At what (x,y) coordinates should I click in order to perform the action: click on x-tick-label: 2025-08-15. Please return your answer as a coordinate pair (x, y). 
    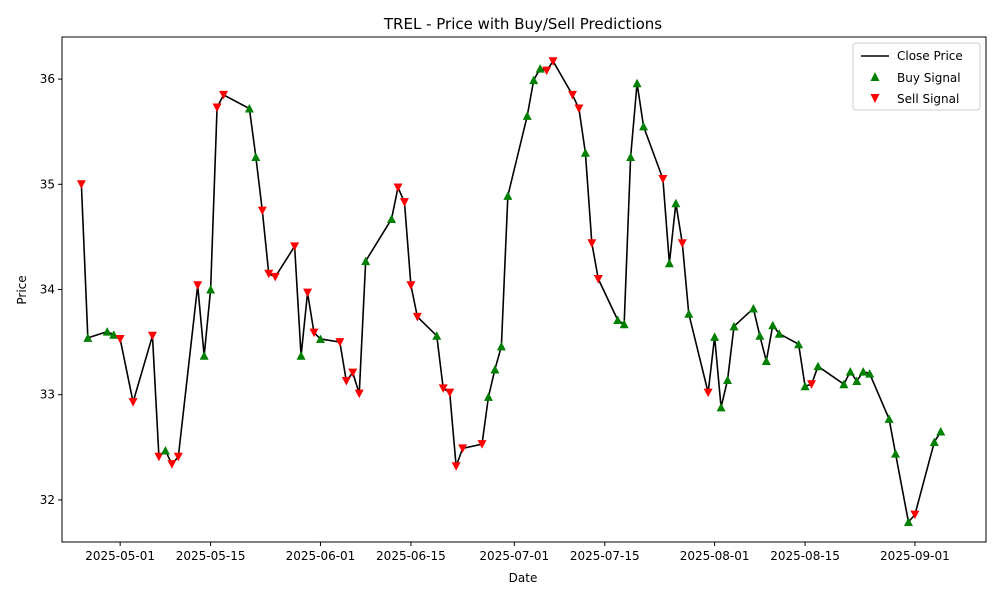
    Looking at the image, I should click on (805, 556).